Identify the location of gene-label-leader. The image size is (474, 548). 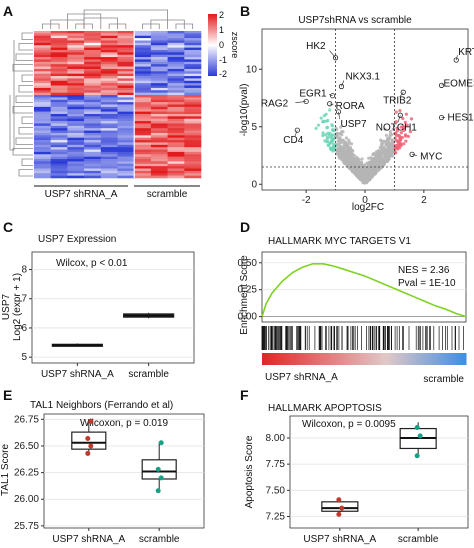
(414, 155).